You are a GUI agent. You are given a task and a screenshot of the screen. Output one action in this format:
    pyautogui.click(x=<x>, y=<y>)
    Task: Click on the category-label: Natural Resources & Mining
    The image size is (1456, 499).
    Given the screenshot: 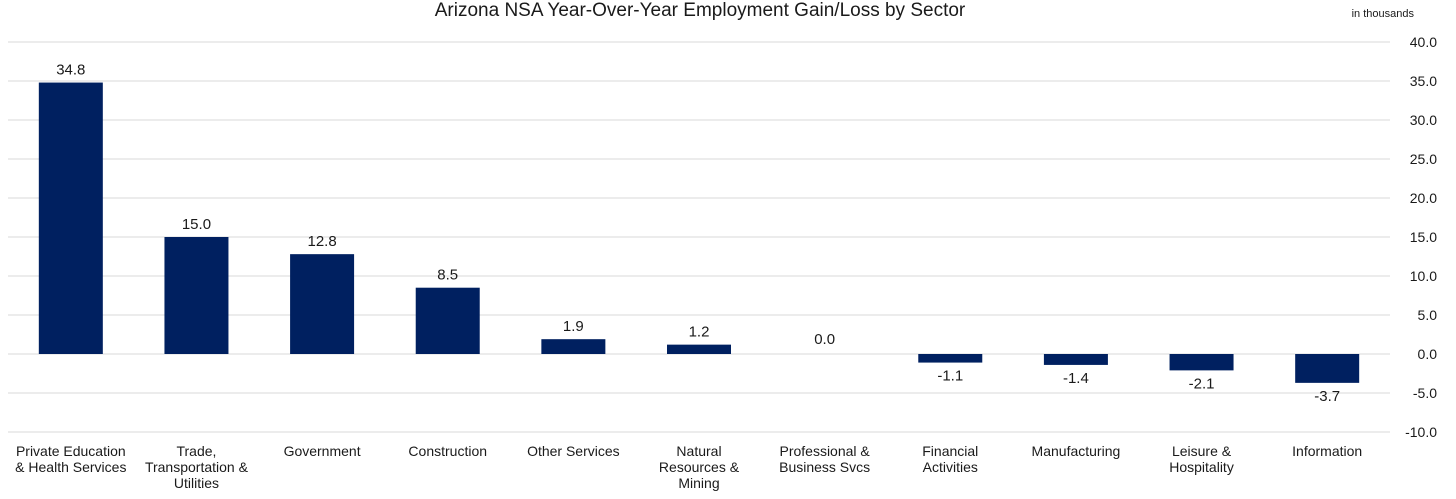 What is the action you would take?
    pyautogui.click(x=699, y=467)
    